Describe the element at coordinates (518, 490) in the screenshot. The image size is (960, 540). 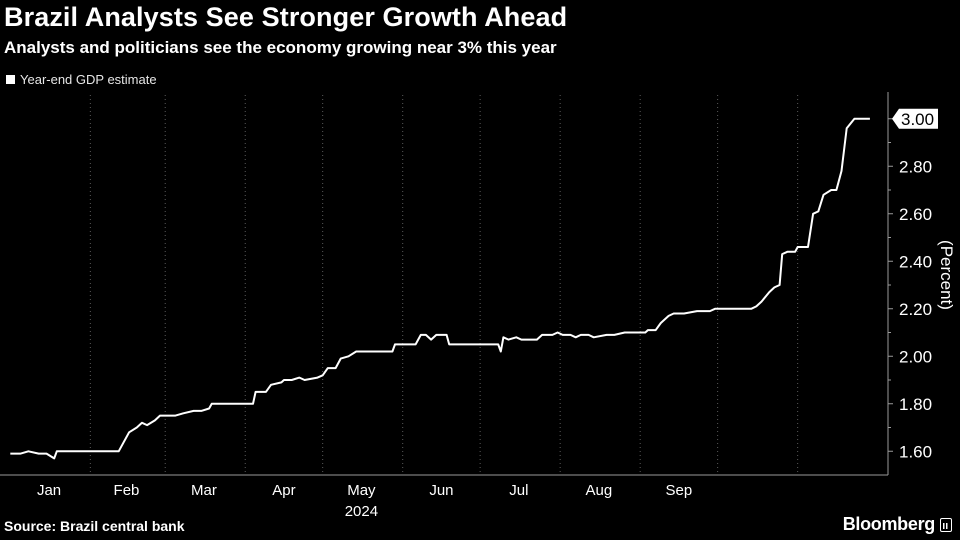
I see `x-tick-label-6: Jul` at that location.